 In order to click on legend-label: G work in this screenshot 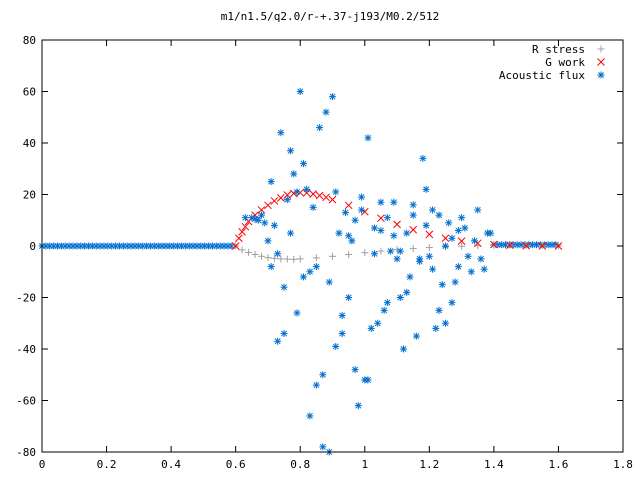, I will do `click(565, 62)`.